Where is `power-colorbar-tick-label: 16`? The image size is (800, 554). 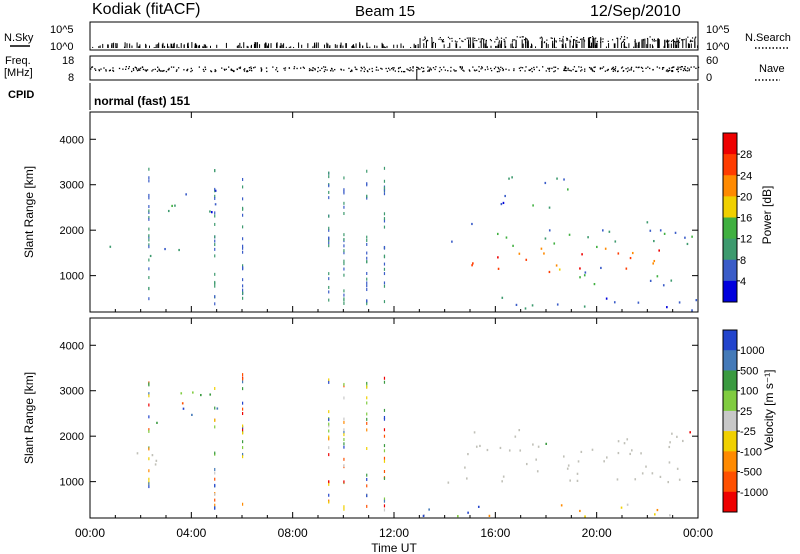 power-colorbar-tick-label: 16 is located at coordinates (746, 219).